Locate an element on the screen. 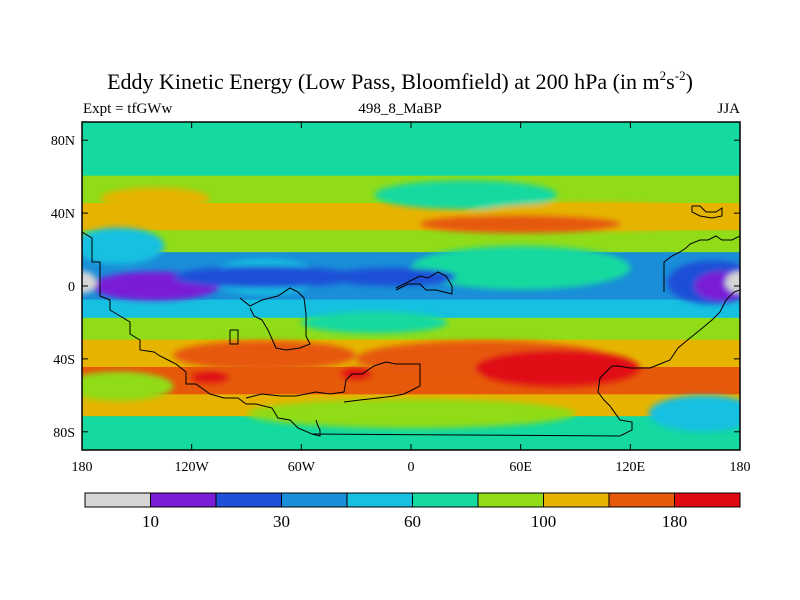 Image resolution: width=800 pixels, height=600 pixels. coastline-africa is located at coordinates (333, 382).